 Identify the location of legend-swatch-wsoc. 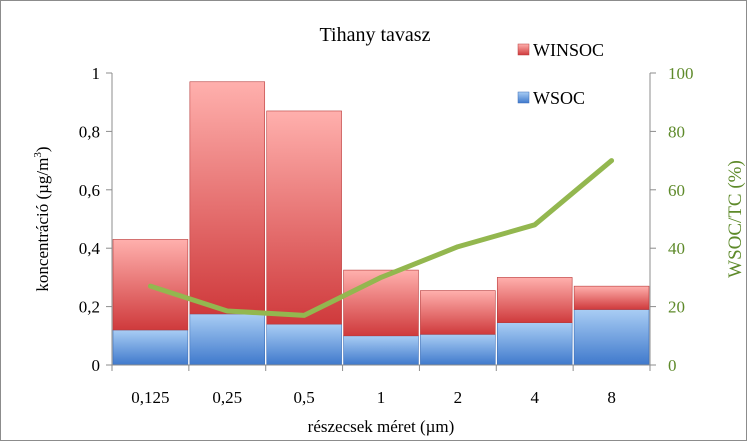
(523, 97).